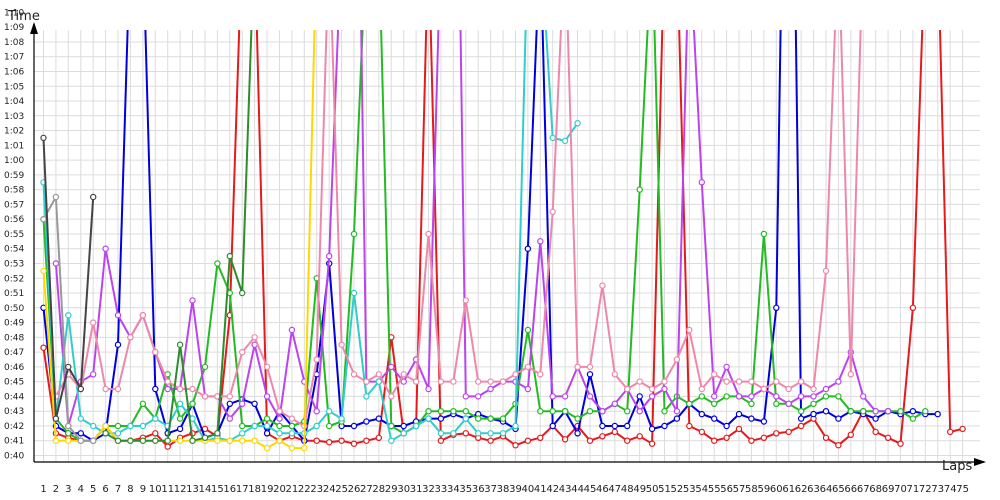 This screenshot has width=1000, height=500. Describe the element at coordinates (14, 383) in the screenshot. I see `y-tick-label: 0:45` at that location.